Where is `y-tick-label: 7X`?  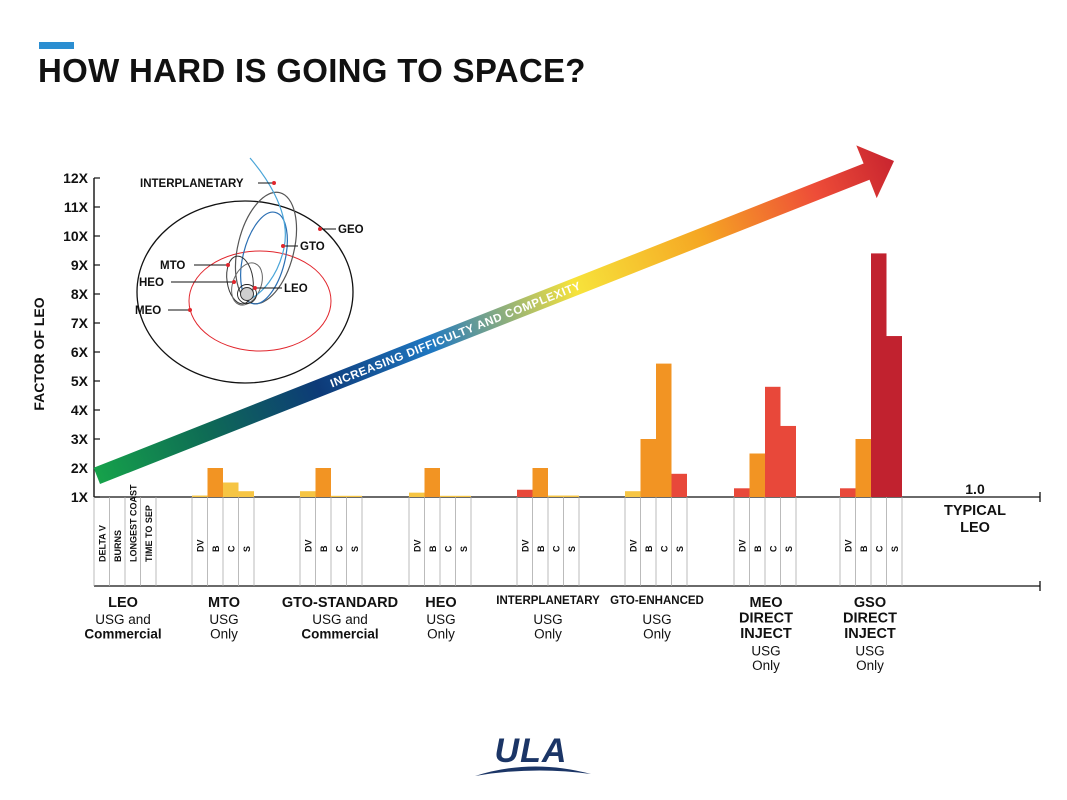
y-tick-label: 7X is located at coordinates (80, 323).